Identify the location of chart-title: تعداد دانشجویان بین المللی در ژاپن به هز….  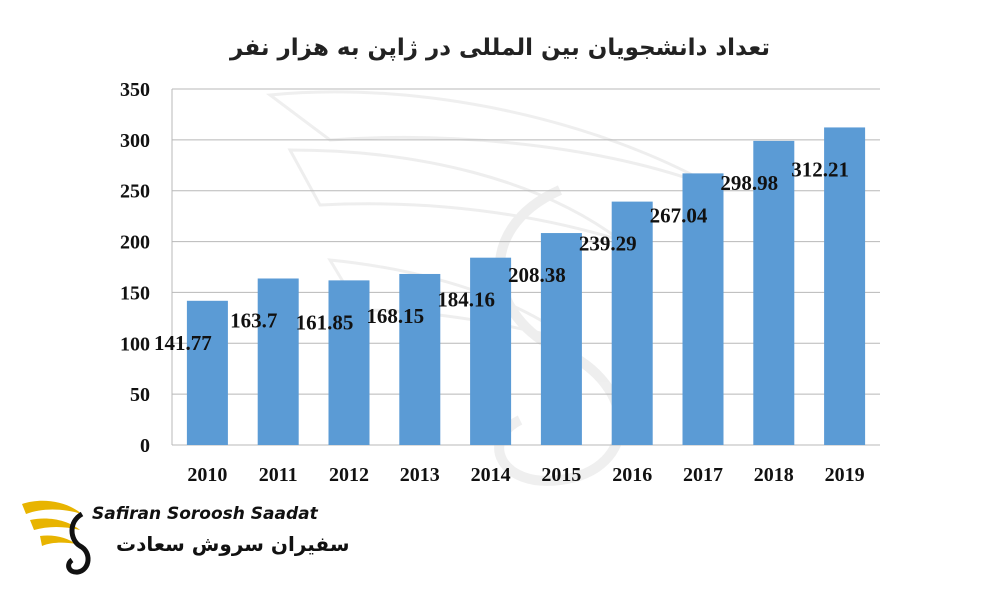
(499, 48).